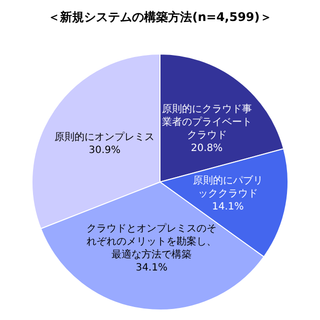  I want to click on slice-label: 原則的にクラウド事業者のプライベートクラウド, so click(207, 121).